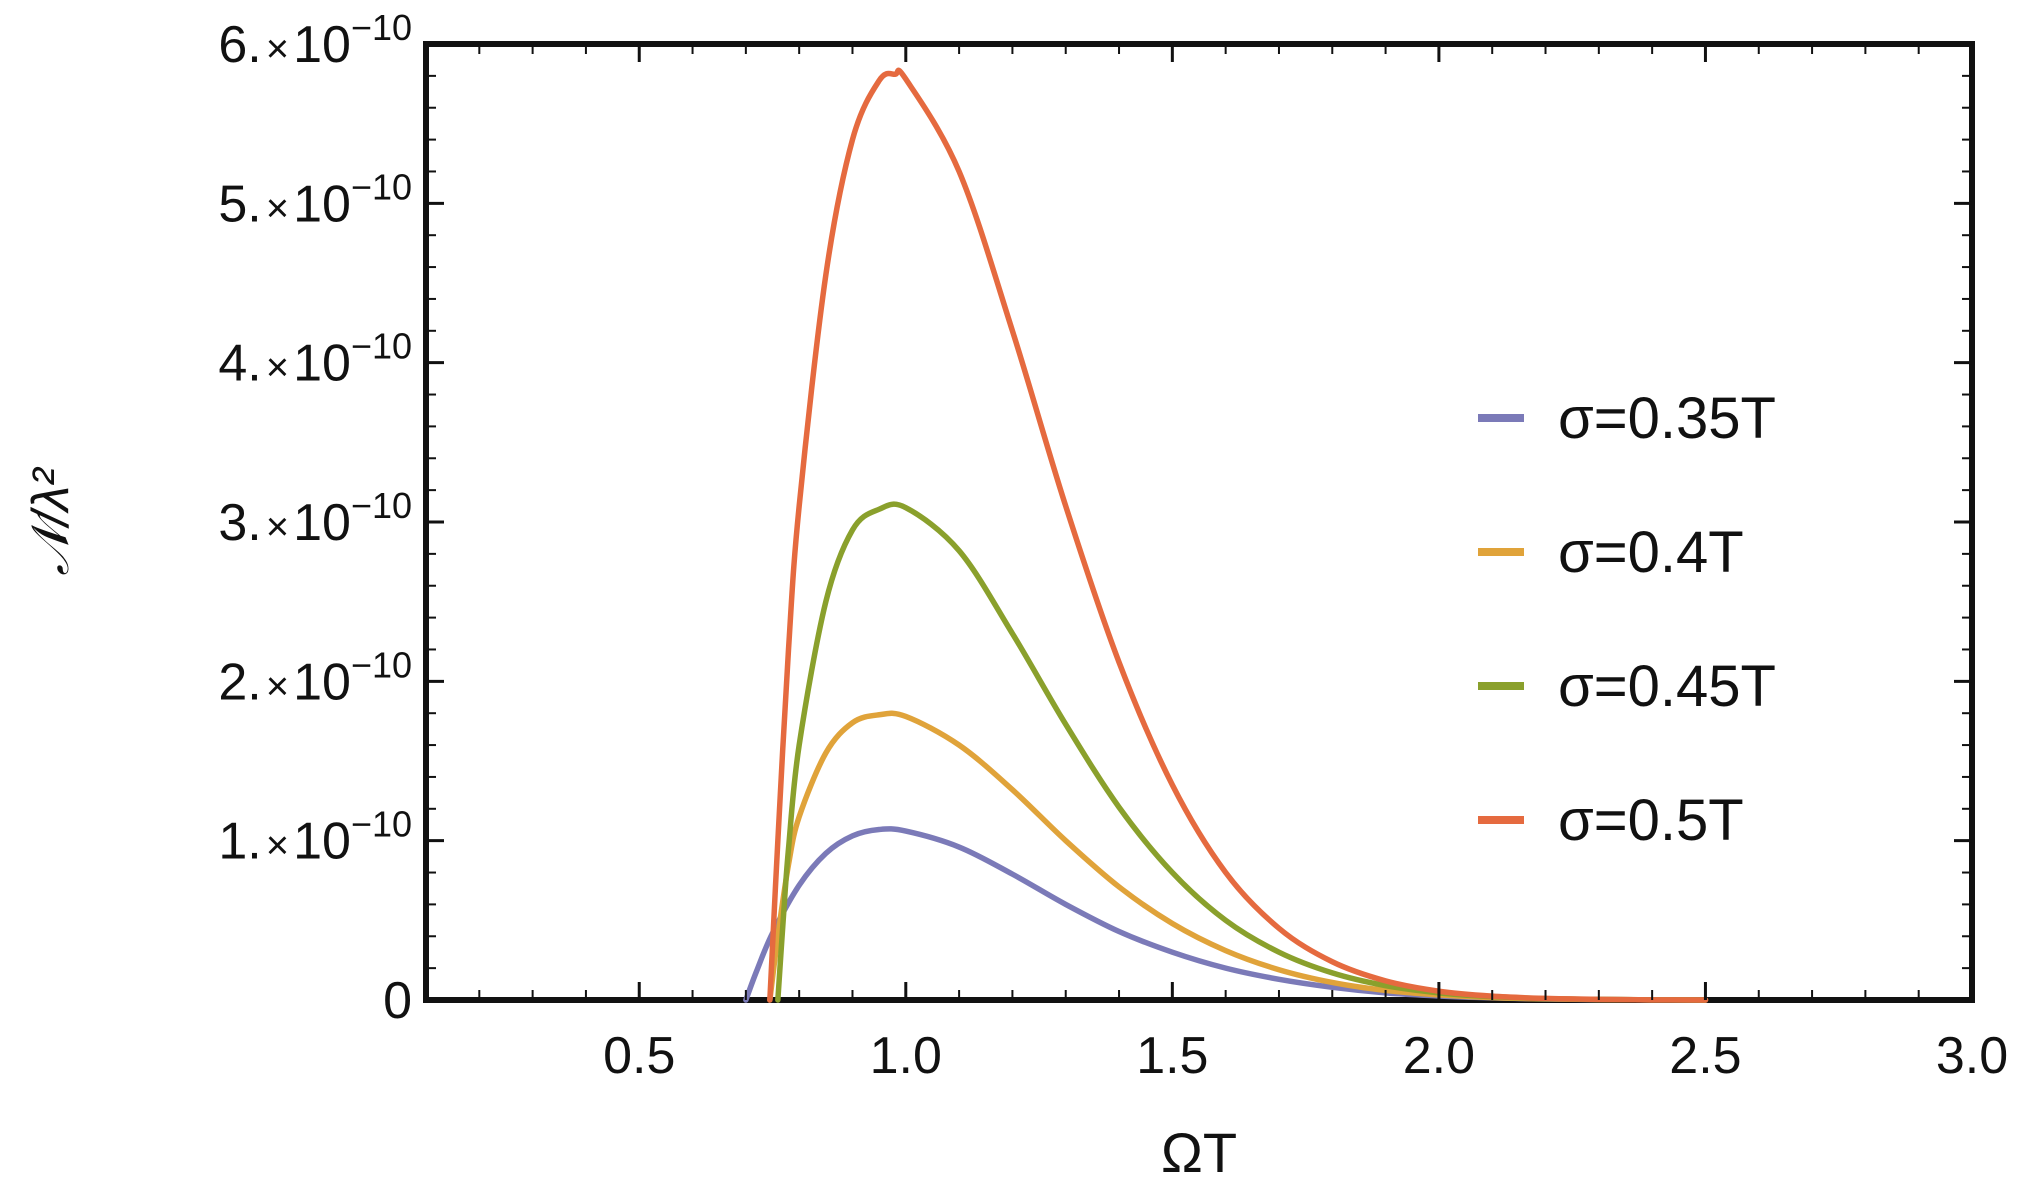 The image size is (2029, 1197). I want to click on y-tick-label: 6. ×10−10, so click(315, 40).